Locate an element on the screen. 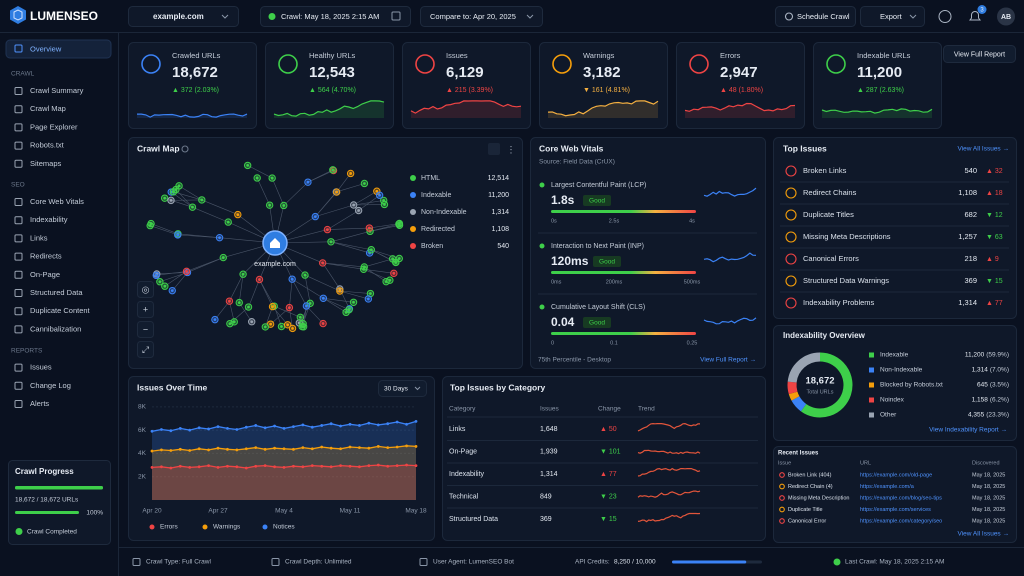 This screenshot has height=576, width=1024. schedule-button is located at coordinates (815, 16).